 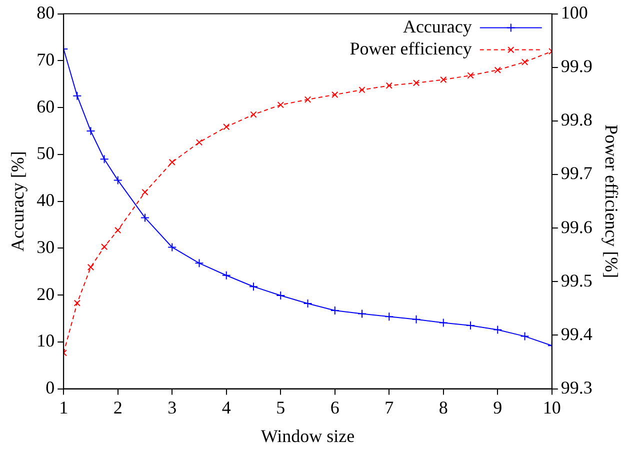 I want to click on x-tick-label: 4, so click(x=226, y=407).